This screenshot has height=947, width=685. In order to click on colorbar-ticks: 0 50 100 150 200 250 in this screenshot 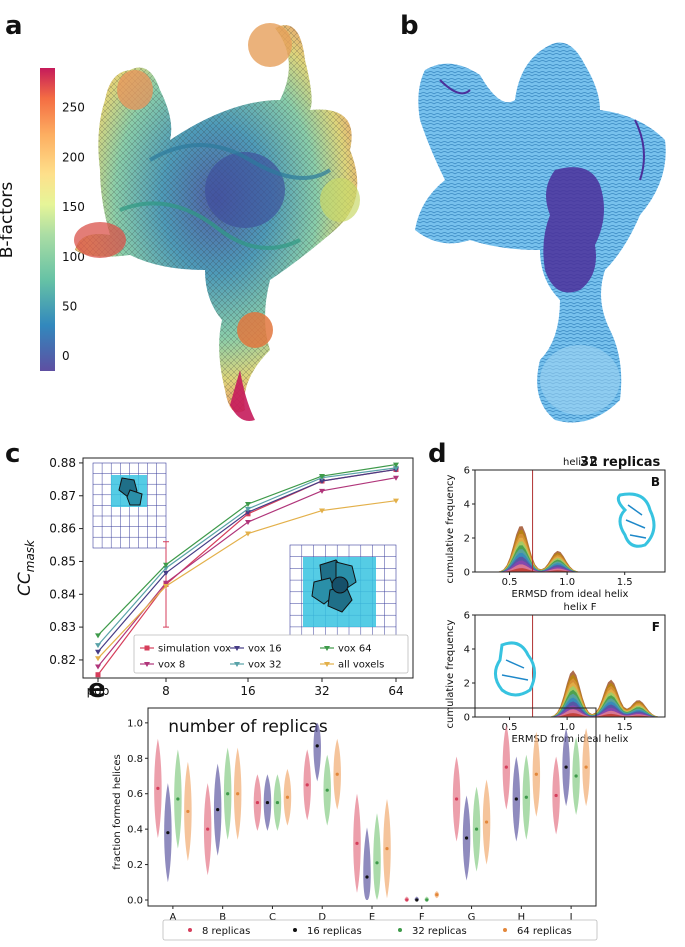, I will do `click(73, 232)`.